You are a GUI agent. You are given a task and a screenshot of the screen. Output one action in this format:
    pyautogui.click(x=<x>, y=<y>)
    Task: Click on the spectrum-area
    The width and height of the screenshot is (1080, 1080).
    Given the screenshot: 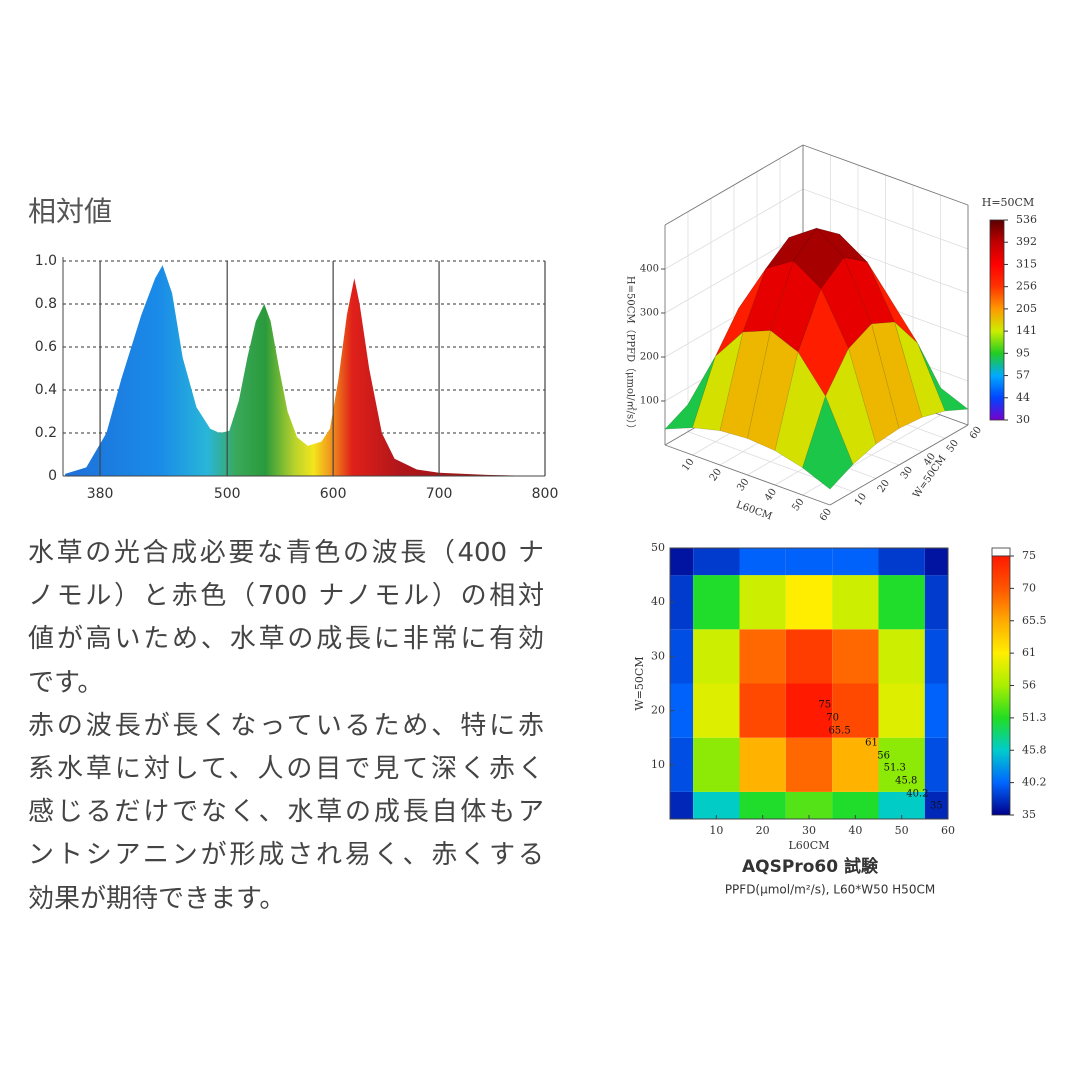 What is the action you would take?
    pyautogui.click(x=305, y=370)
    